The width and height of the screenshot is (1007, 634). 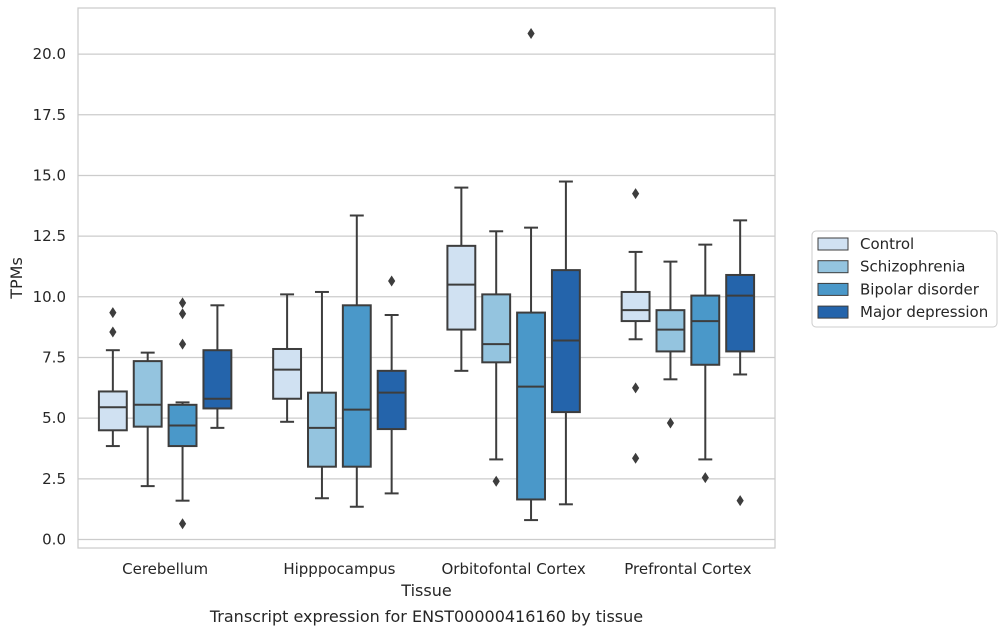 I want to click on legend-item: Schizophrenia, so click(x=891, y=267).